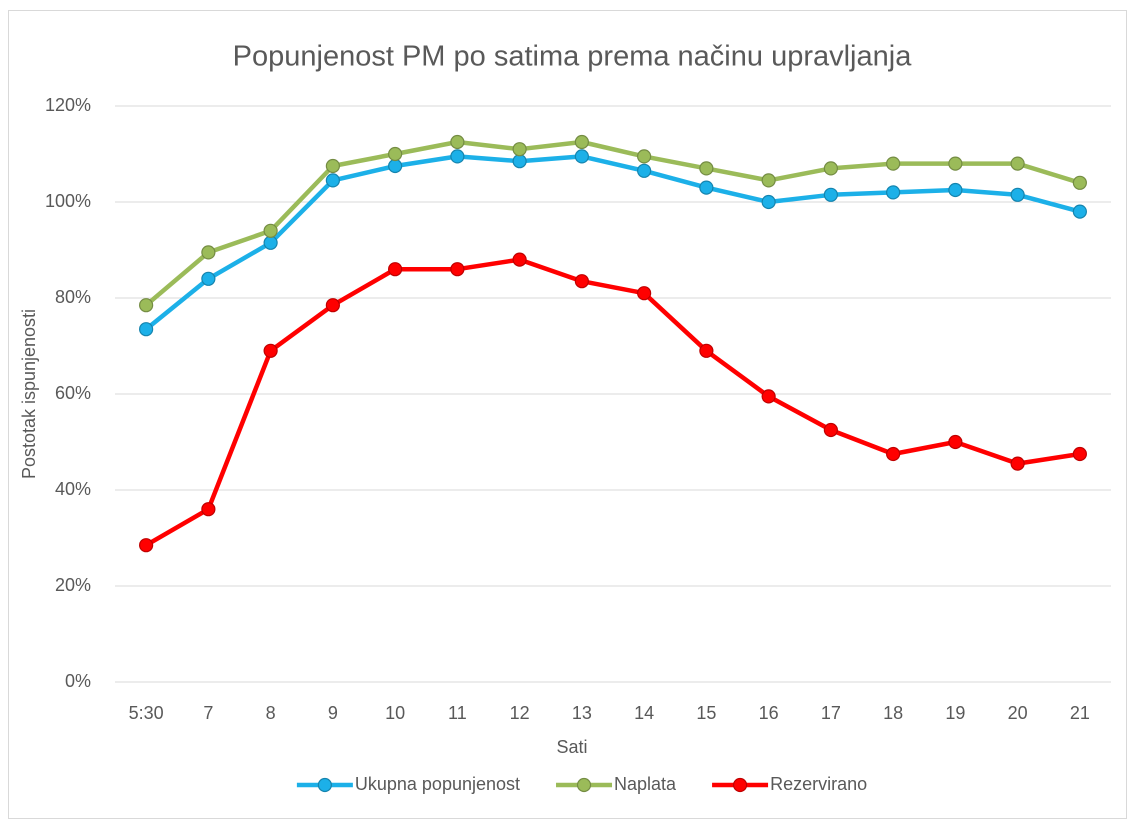 Image resolution: width=1128 pixels, height=820 pixels. Describe the element at coordinates (1018, 713) in the screenshot. I see `x-tick-label: 20` at that location.